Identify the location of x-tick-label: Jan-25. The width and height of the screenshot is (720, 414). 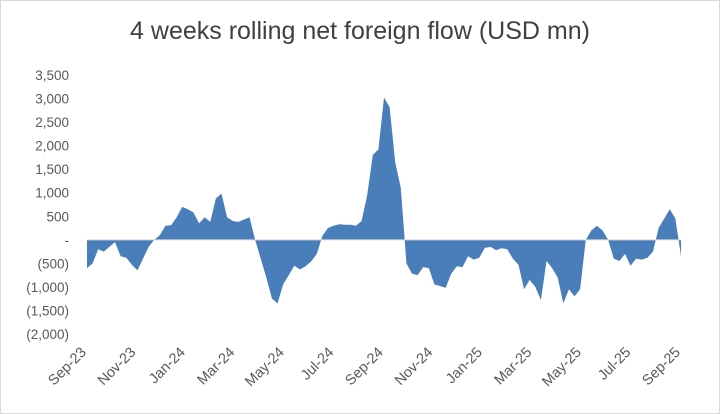
(464, 366).